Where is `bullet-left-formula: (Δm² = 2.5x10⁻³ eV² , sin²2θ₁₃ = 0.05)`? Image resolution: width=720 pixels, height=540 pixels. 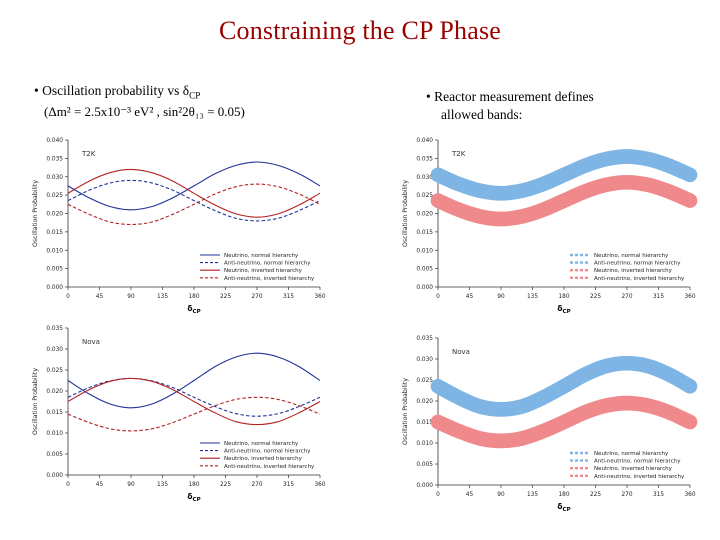 bullet-left-formula: (Δm² = 2.5x10⁻³ eV² , sin²2θ₁₃ = 0.05) is located at coordinates (144, 111).